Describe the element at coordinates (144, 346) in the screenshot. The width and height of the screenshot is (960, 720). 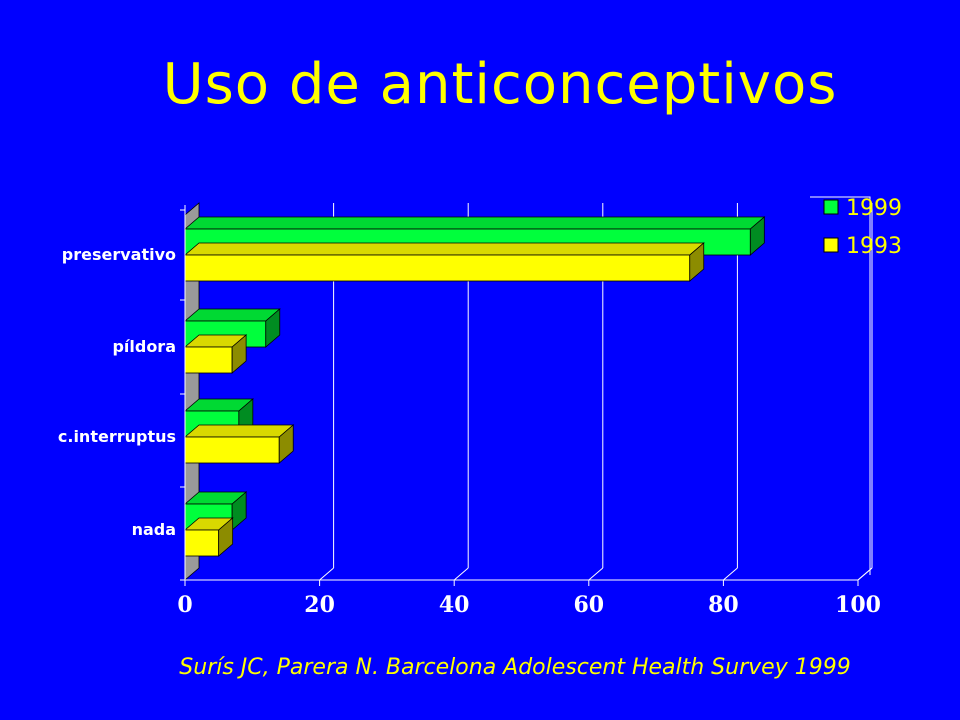
I see `category-label: píldora` at that location.